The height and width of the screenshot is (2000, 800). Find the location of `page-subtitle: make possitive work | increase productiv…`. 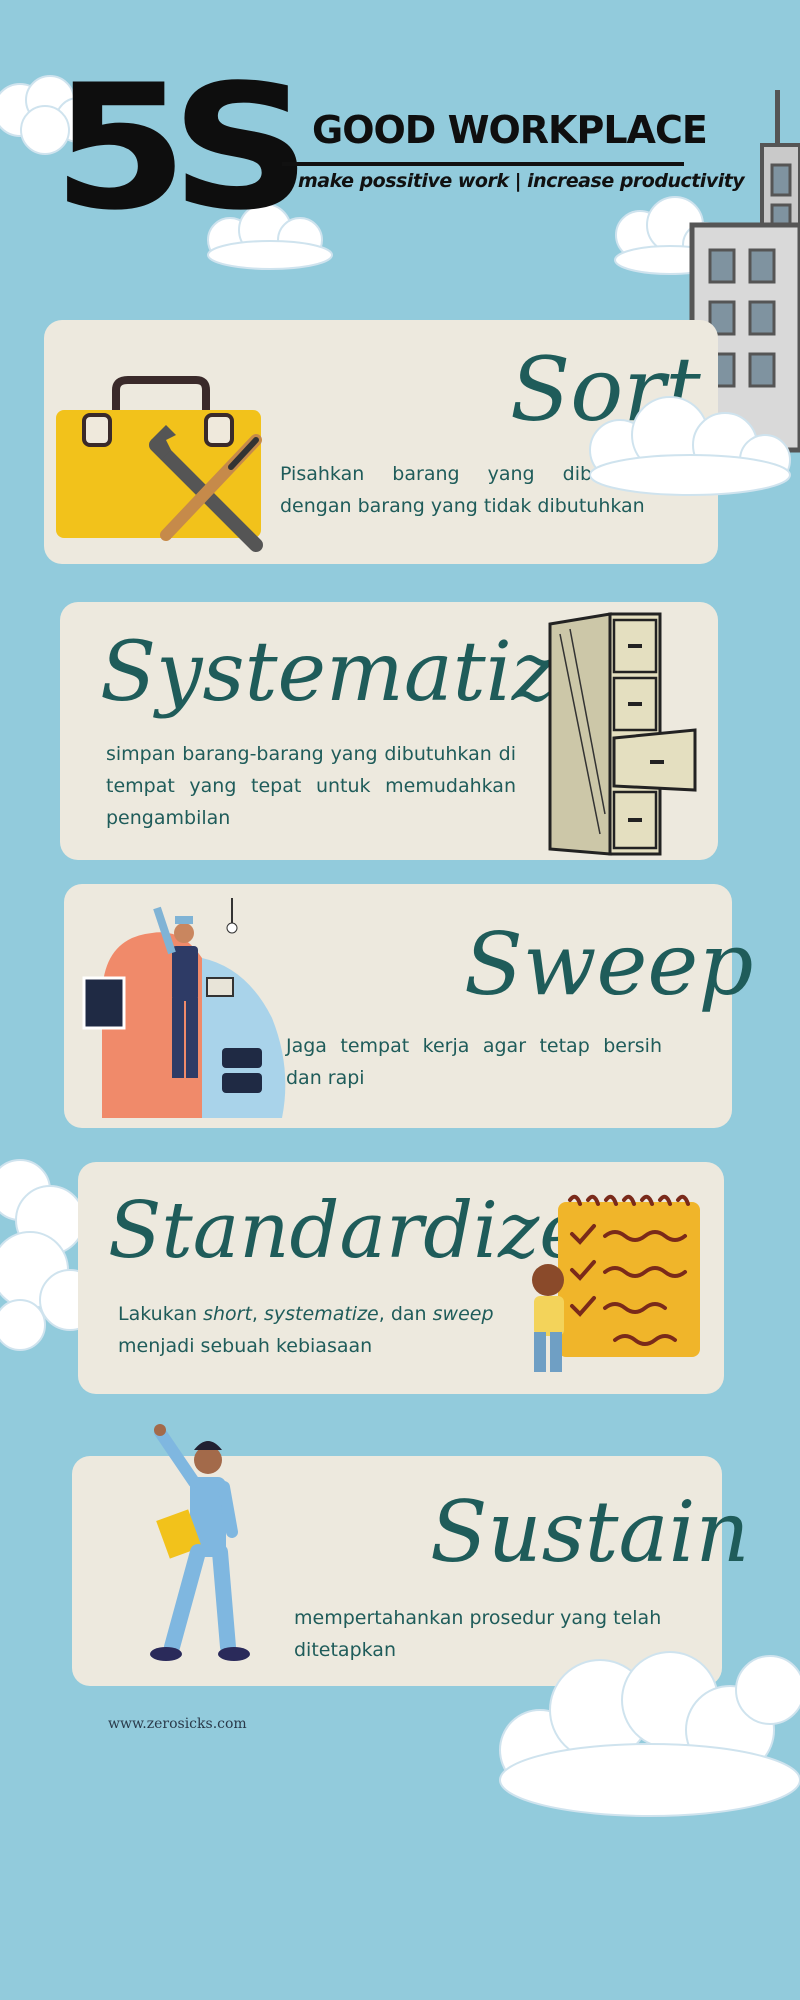

page-subtitle: make possitive work | increase productiv… is located at coordinates (521, 181).